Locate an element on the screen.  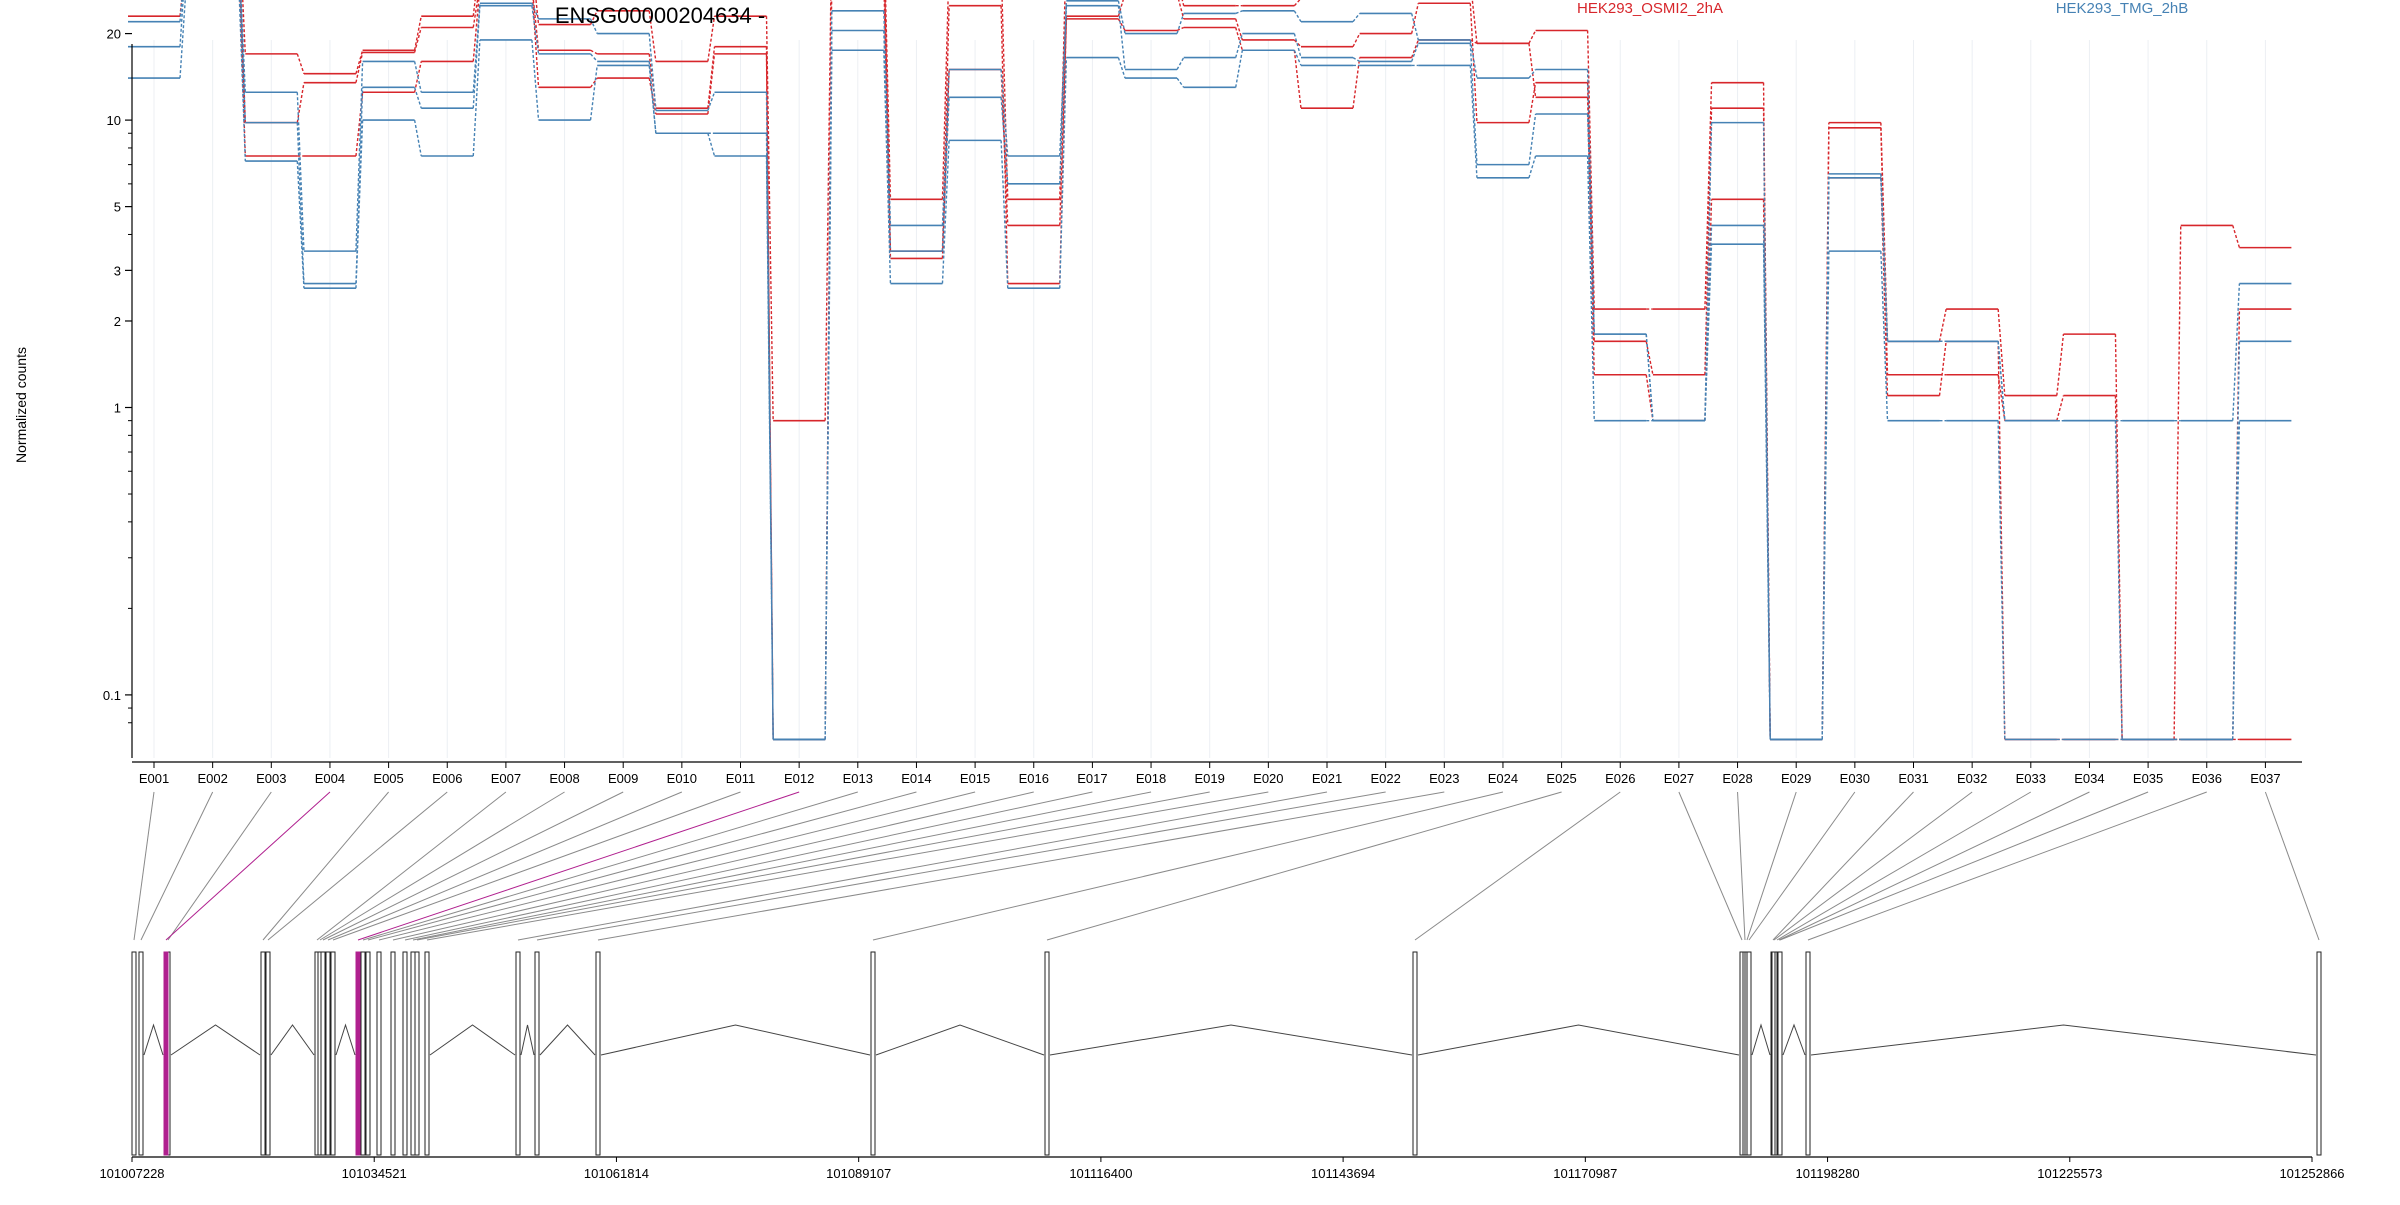
series-3-connector-E020 is located at coordinates (1297, 16).